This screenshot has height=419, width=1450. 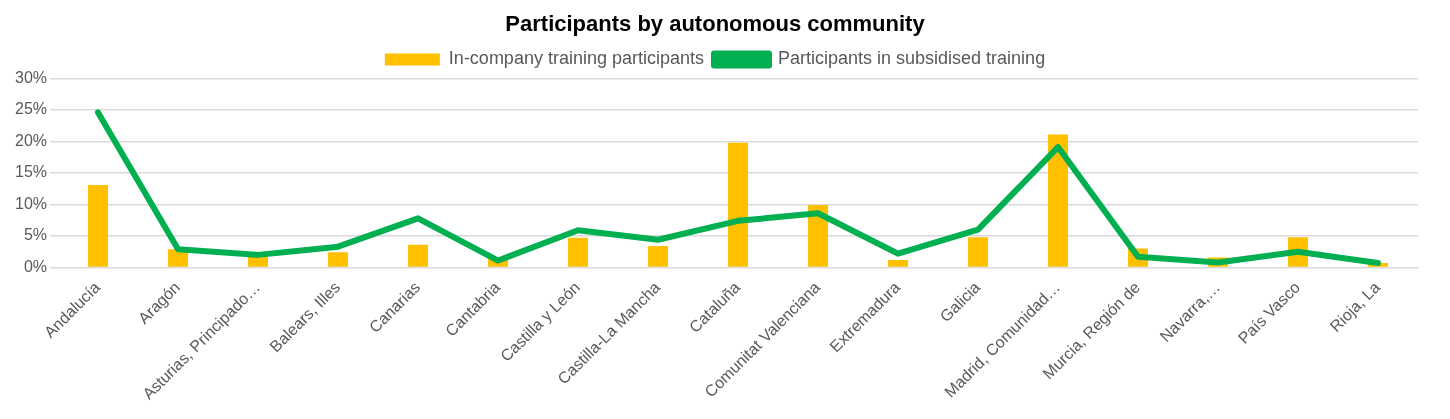 What do you see at coordinates (35, 235) in the screenshot?
I see `y-tick-label: 5%` at bounding box center [35, 235].